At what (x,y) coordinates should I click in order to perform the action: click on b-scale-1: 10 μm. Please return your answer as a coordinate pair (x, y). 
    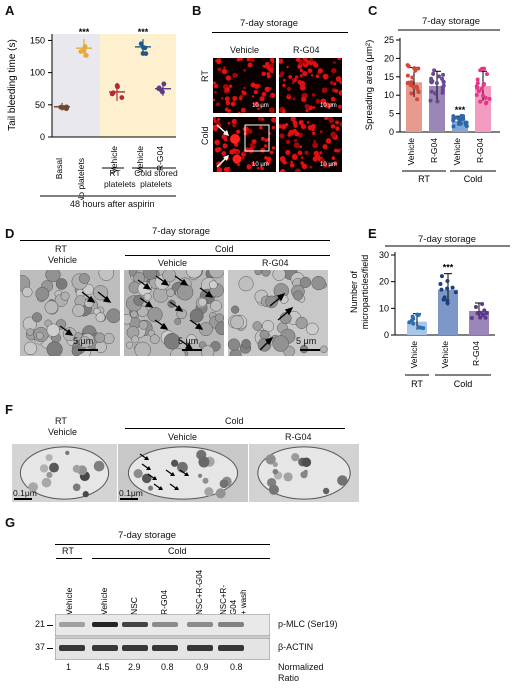
    Looking at the image, I should click on (260, 106).